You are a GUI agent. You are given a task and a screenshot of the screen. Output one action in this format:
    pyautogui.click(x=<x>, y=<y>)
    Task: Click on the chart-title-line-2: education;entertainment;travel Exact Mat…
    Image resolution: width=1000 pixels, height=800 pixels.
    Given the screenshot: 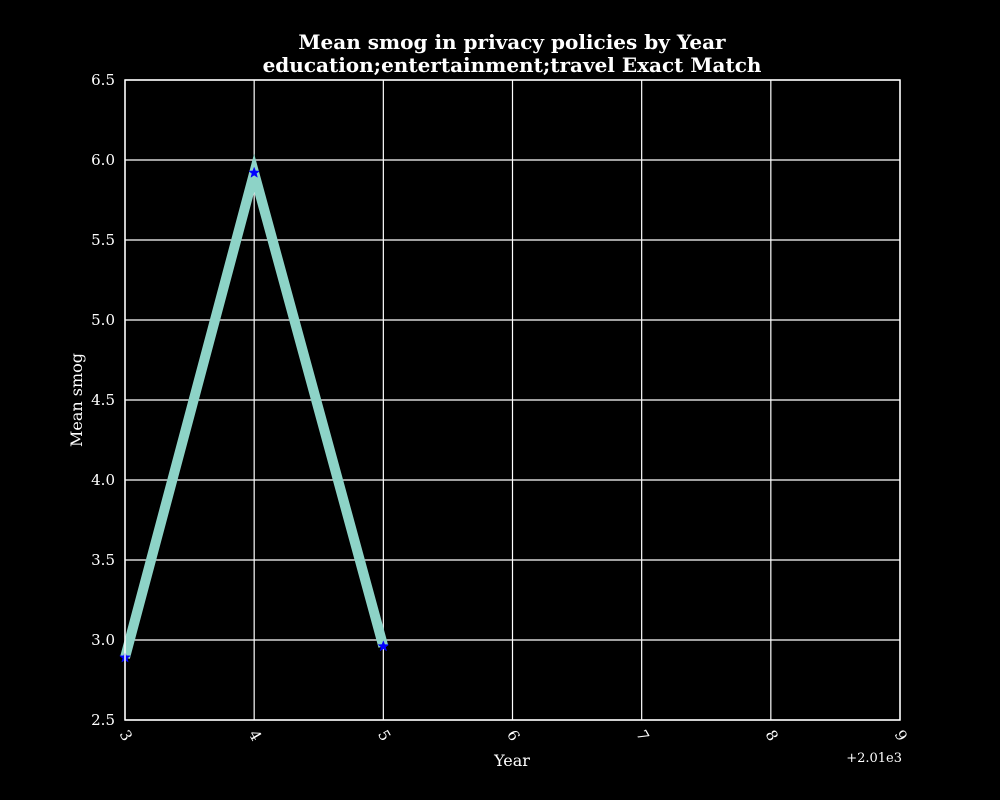 What is the action you would take?
    pyautogui.click(x=512, y=65)
    